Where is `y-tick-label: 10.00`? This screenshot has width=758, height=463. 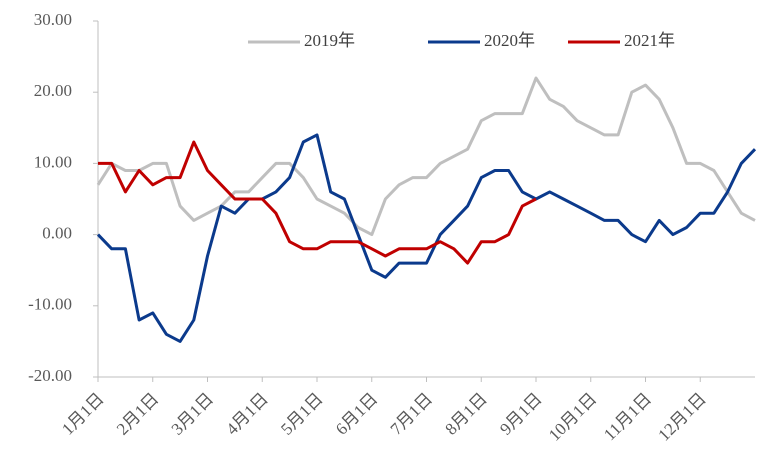 y-tick-label: 10.00 is located at coordinates (53, 161).